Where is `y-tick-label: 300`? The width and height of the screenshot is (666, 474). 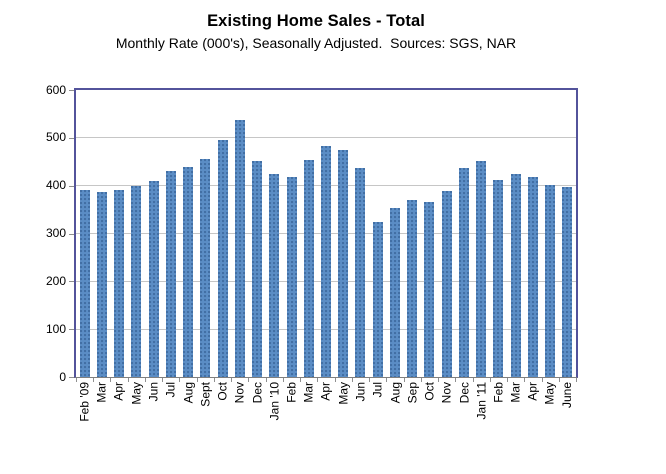
y-tick-label: 300 is located at coordinates (55, 233).